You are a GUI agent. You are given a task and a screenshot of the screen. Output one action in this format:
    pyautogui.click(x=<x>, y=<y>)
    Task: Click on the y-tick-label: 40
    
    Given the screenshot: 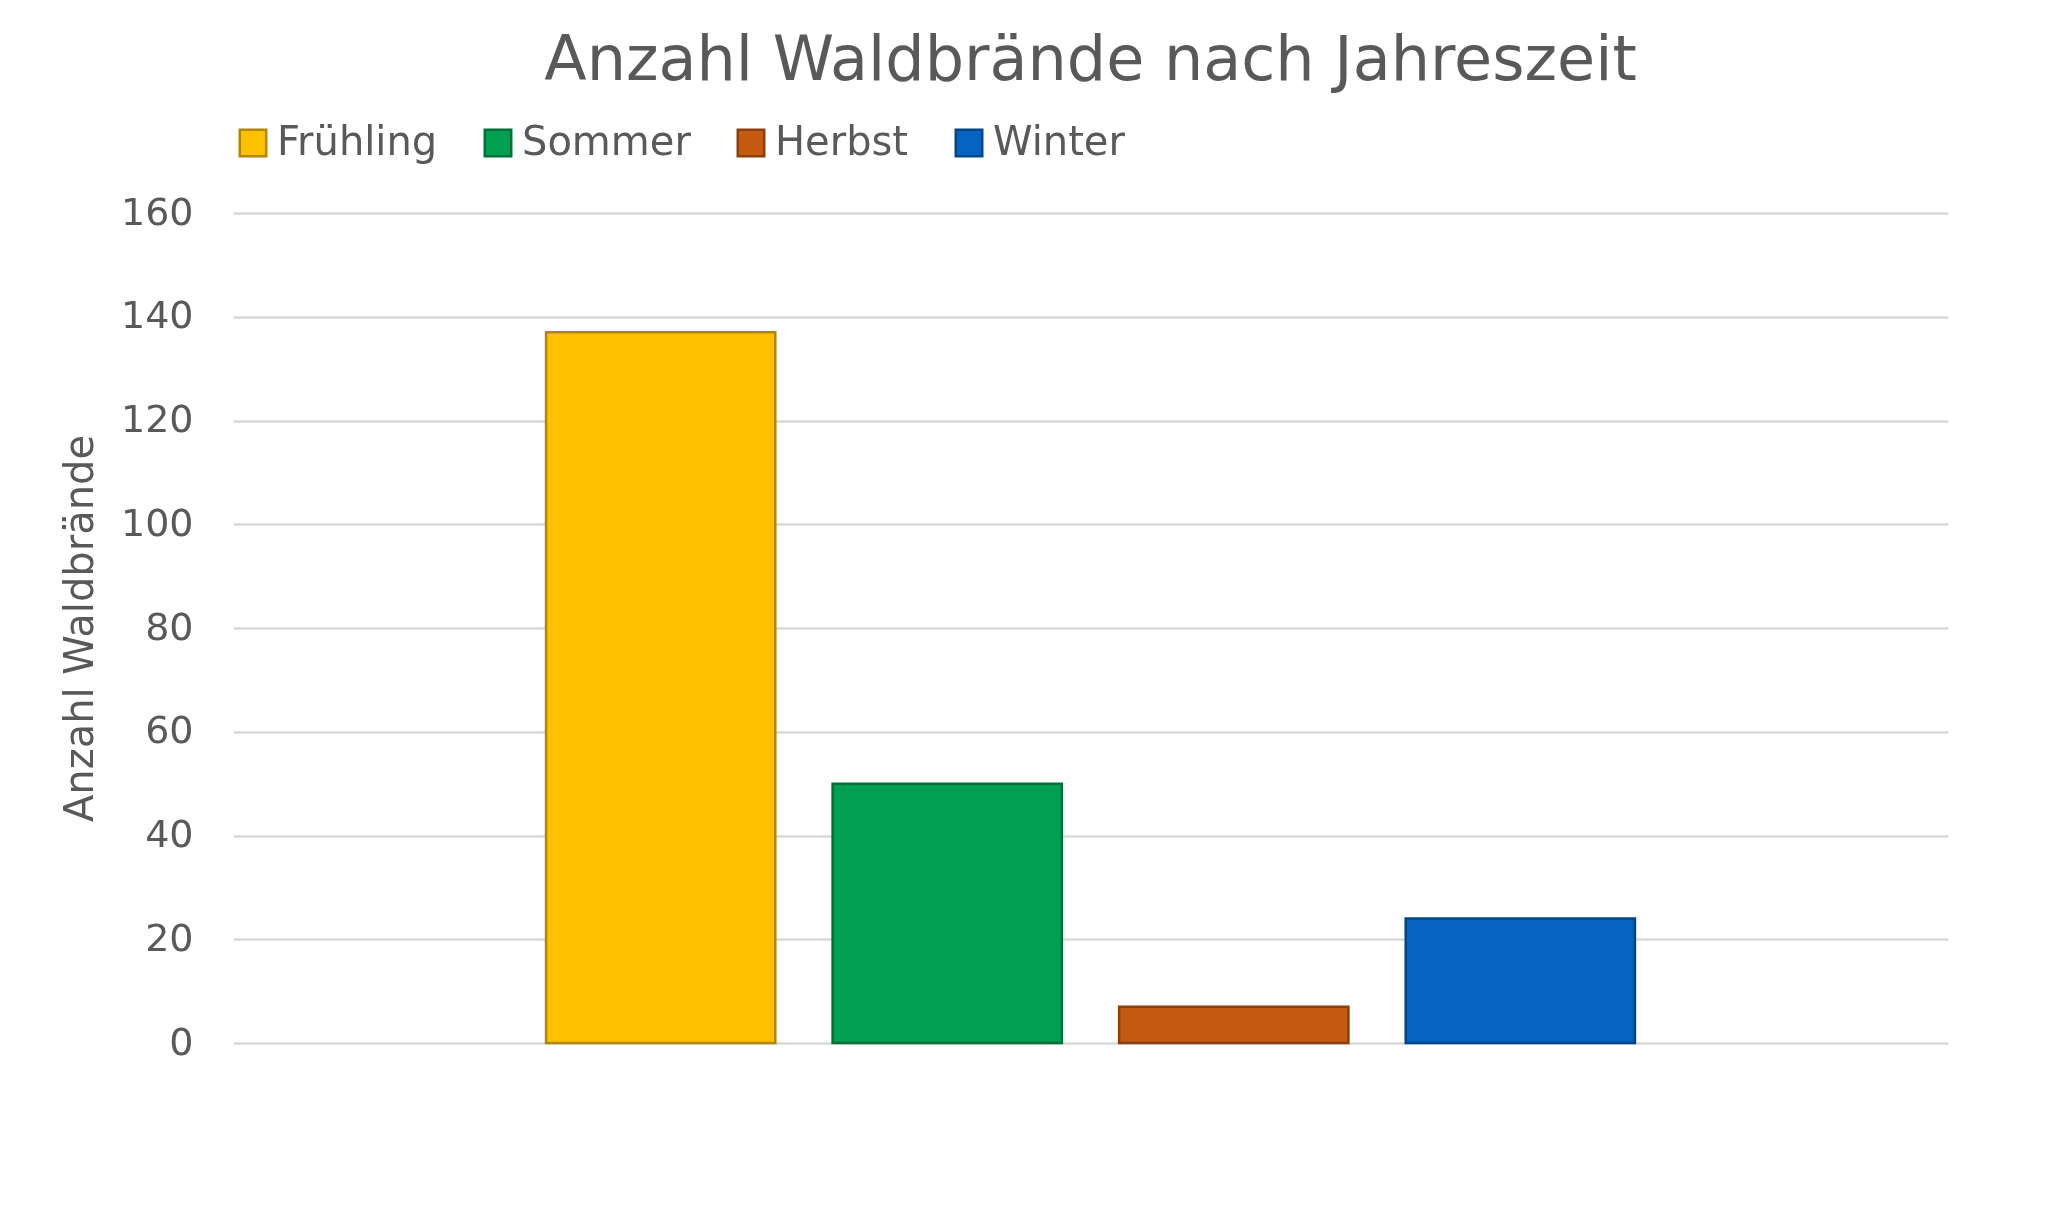 What is the action you would take?
    pyautogui.click(x=169, y=834)
    